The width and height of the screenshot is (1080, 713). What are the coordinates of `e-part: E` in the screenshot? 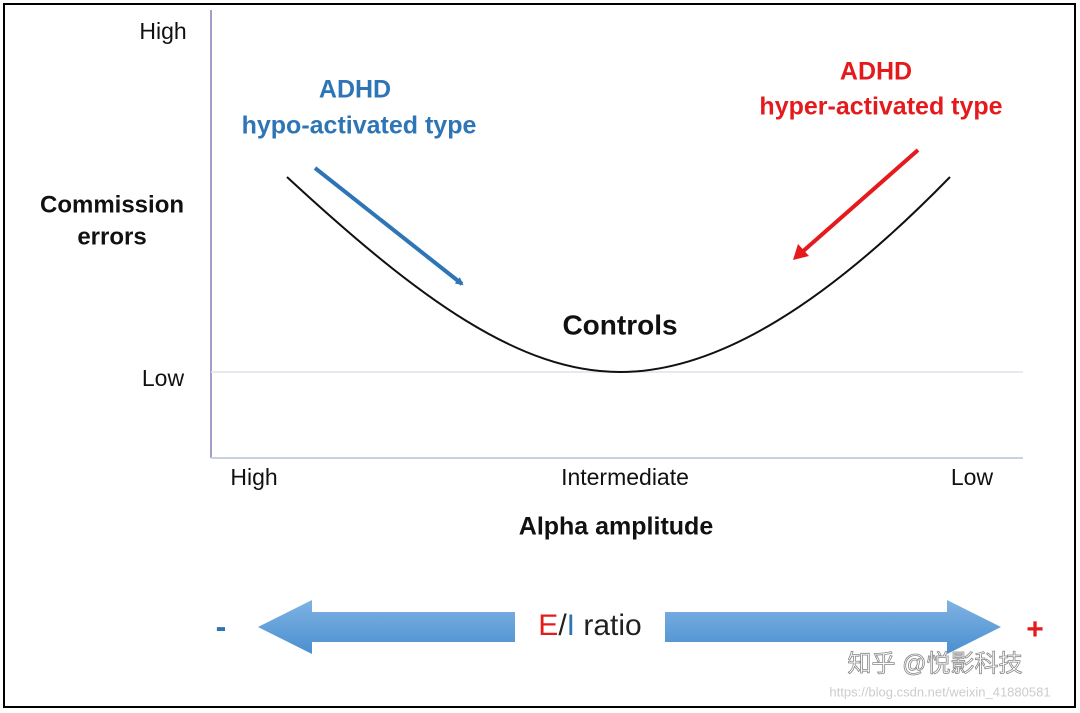 It's located at (548, 625).